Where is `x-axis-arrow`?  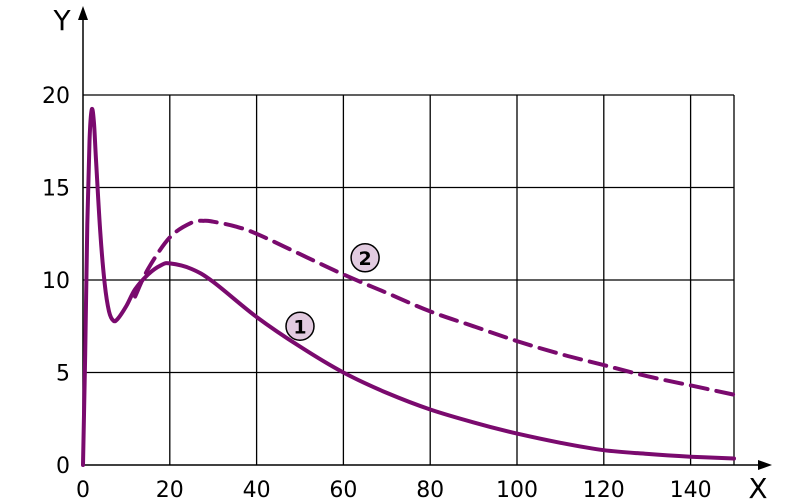 x-axis-arrow is located at coordinates (765, 465).